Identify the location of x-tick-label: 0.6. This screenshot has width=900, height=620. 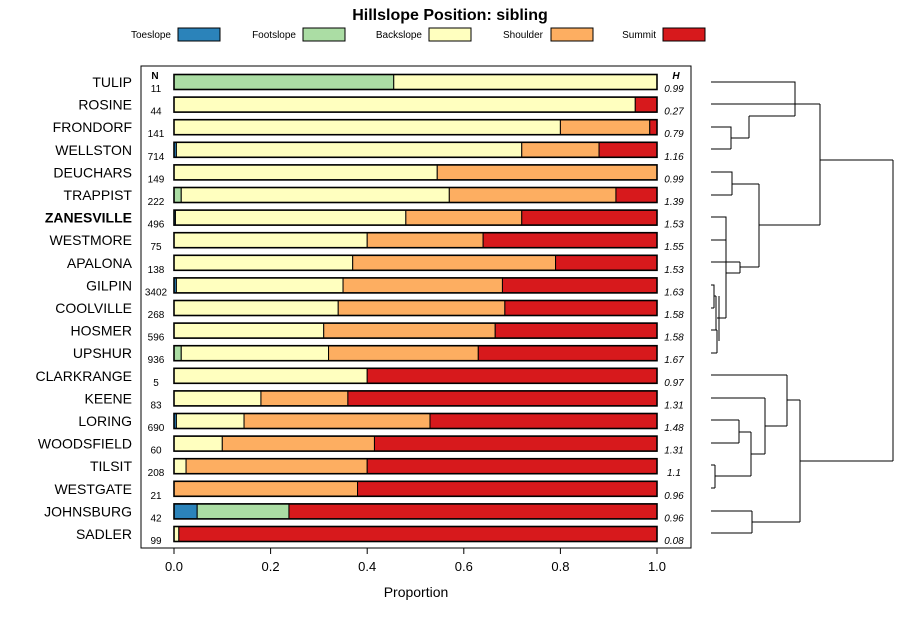
(464, 566).